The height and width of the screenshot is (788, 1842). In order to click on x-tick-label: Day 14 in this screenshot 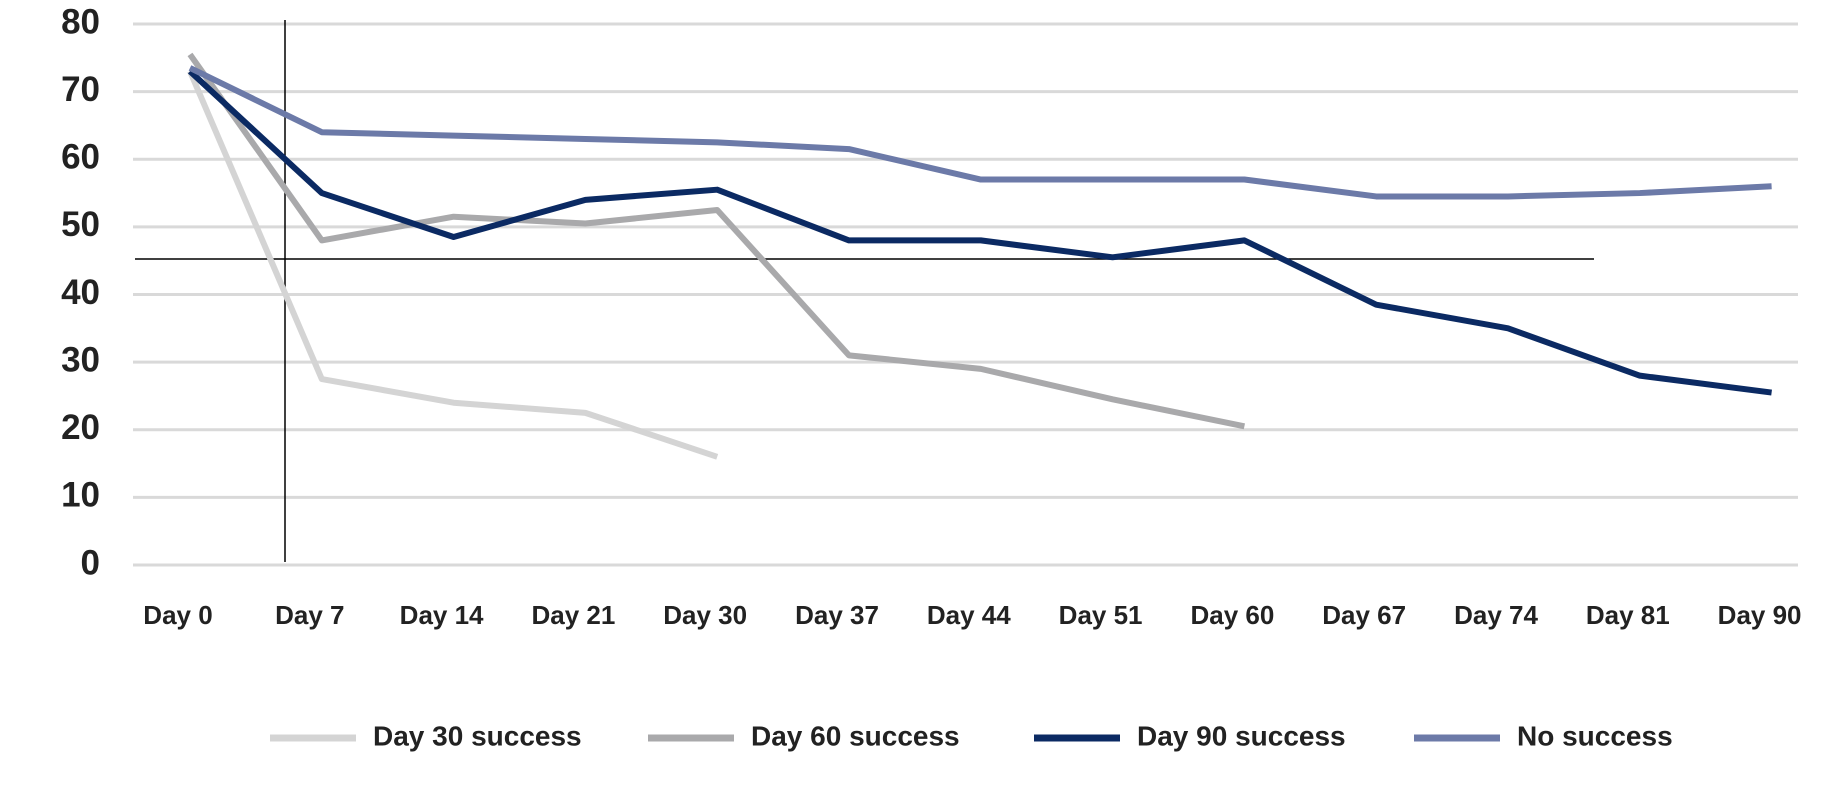, I will do `click(442, 615)`.